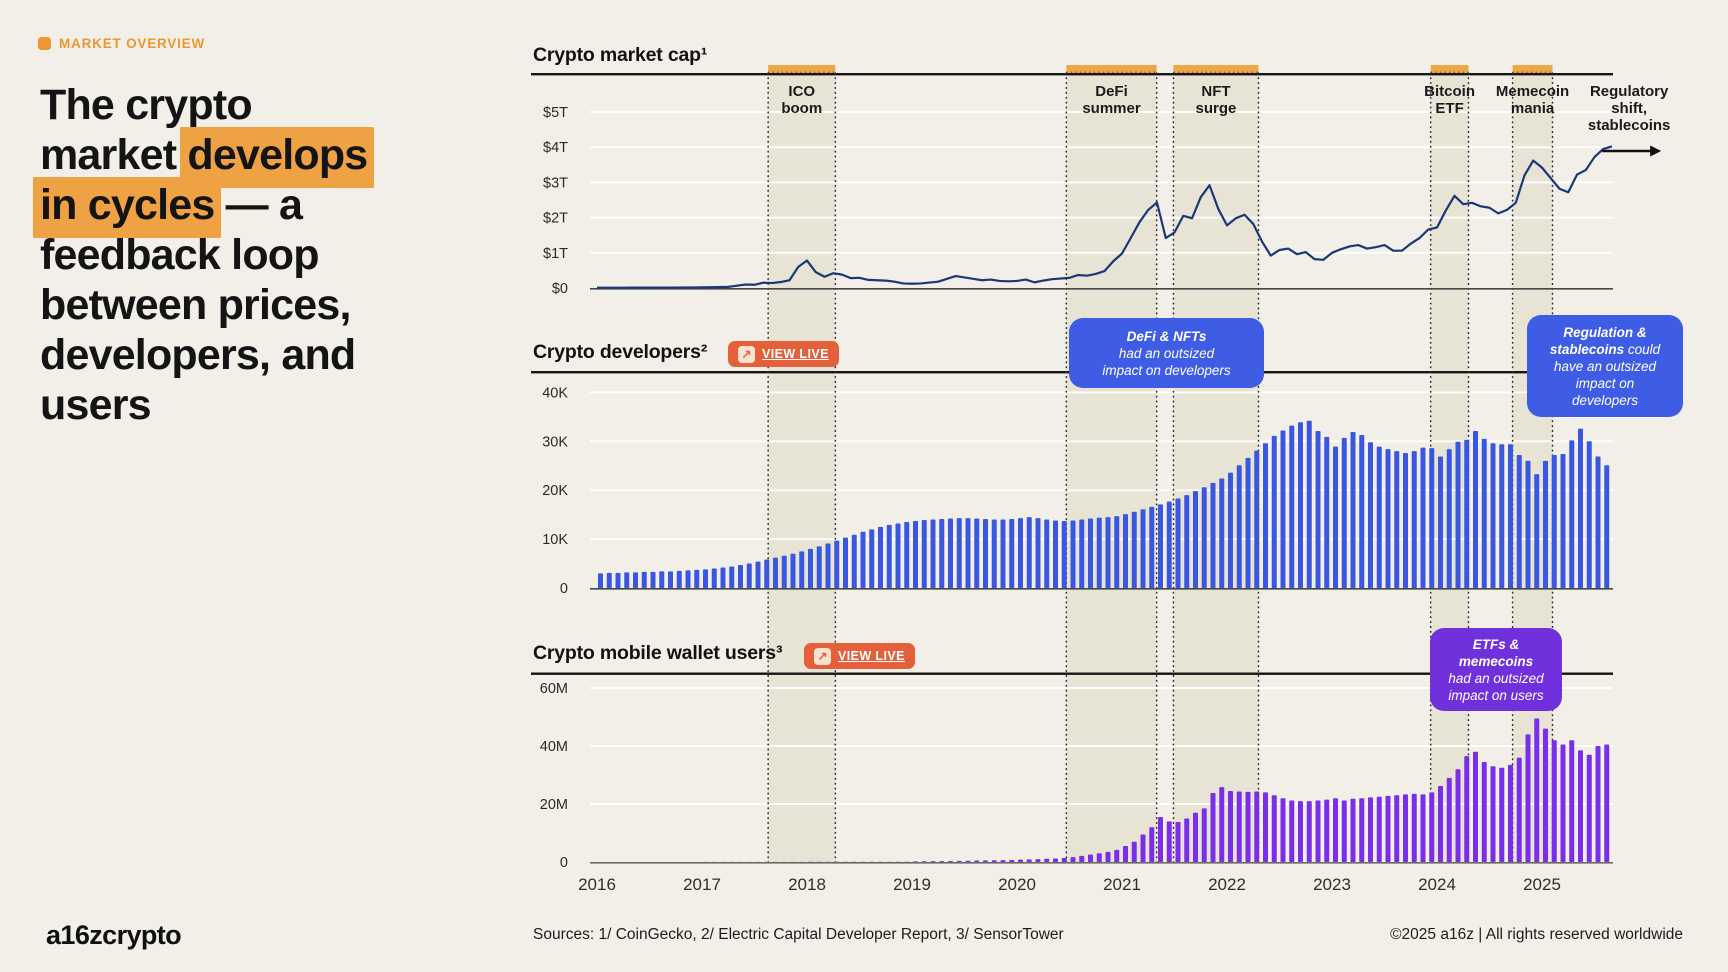  I want to click on x-axis-year-label: 2017, so click(702, 884).